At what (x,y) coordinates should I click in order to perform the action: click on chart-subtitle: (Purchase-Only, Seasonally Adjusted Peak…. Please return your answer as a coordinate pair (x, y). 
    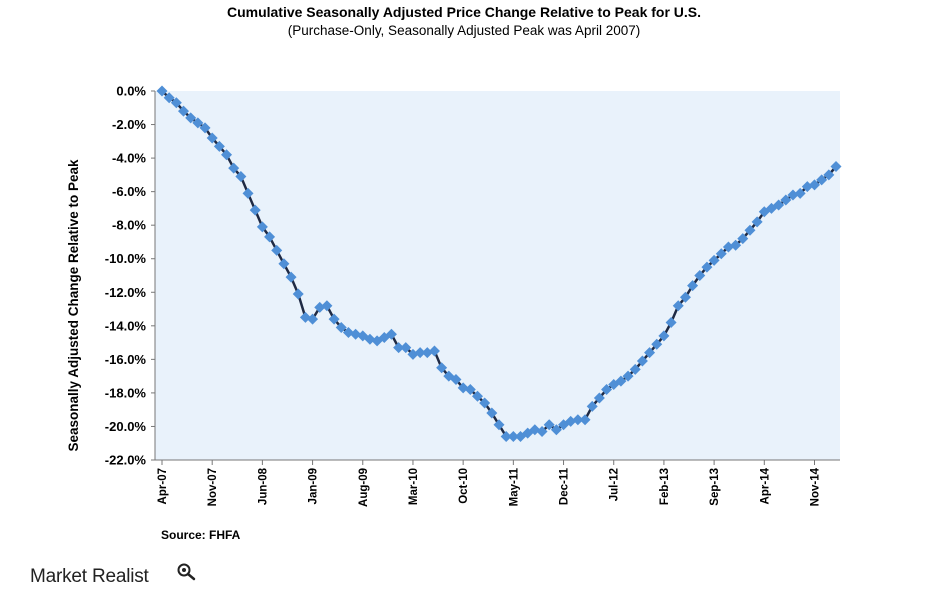
    Looking at the image, I should click on (464, 30).